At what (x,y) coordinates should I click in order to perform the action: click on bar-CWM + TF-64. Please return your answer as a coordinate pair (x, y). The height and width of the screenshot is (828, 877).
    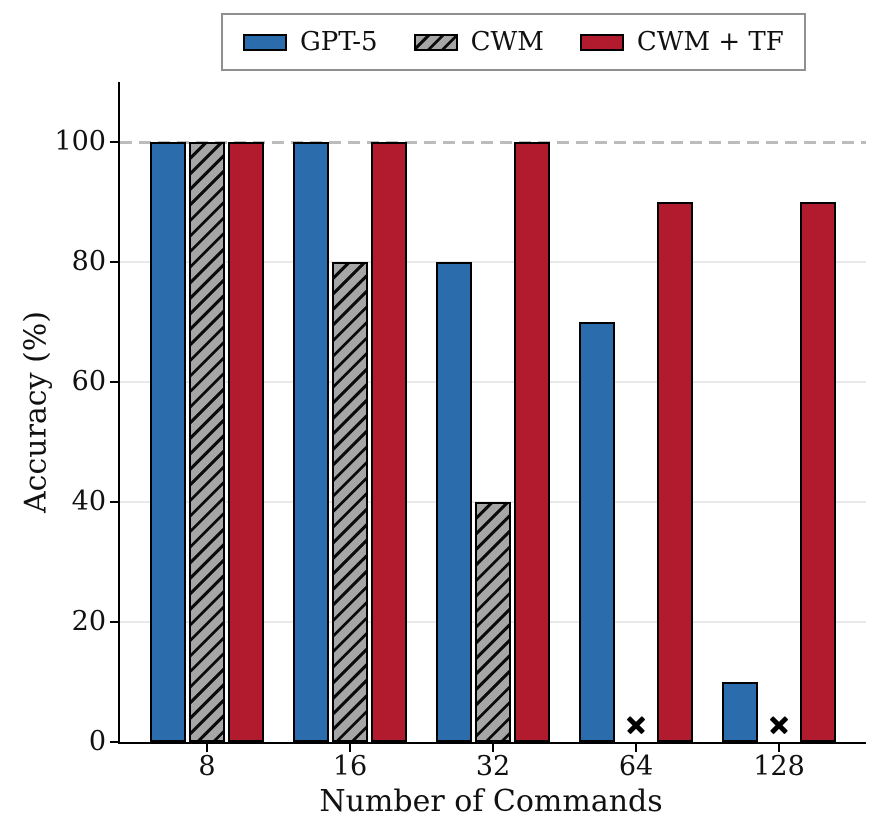
    Looking at the image, I should click on (675, 472).